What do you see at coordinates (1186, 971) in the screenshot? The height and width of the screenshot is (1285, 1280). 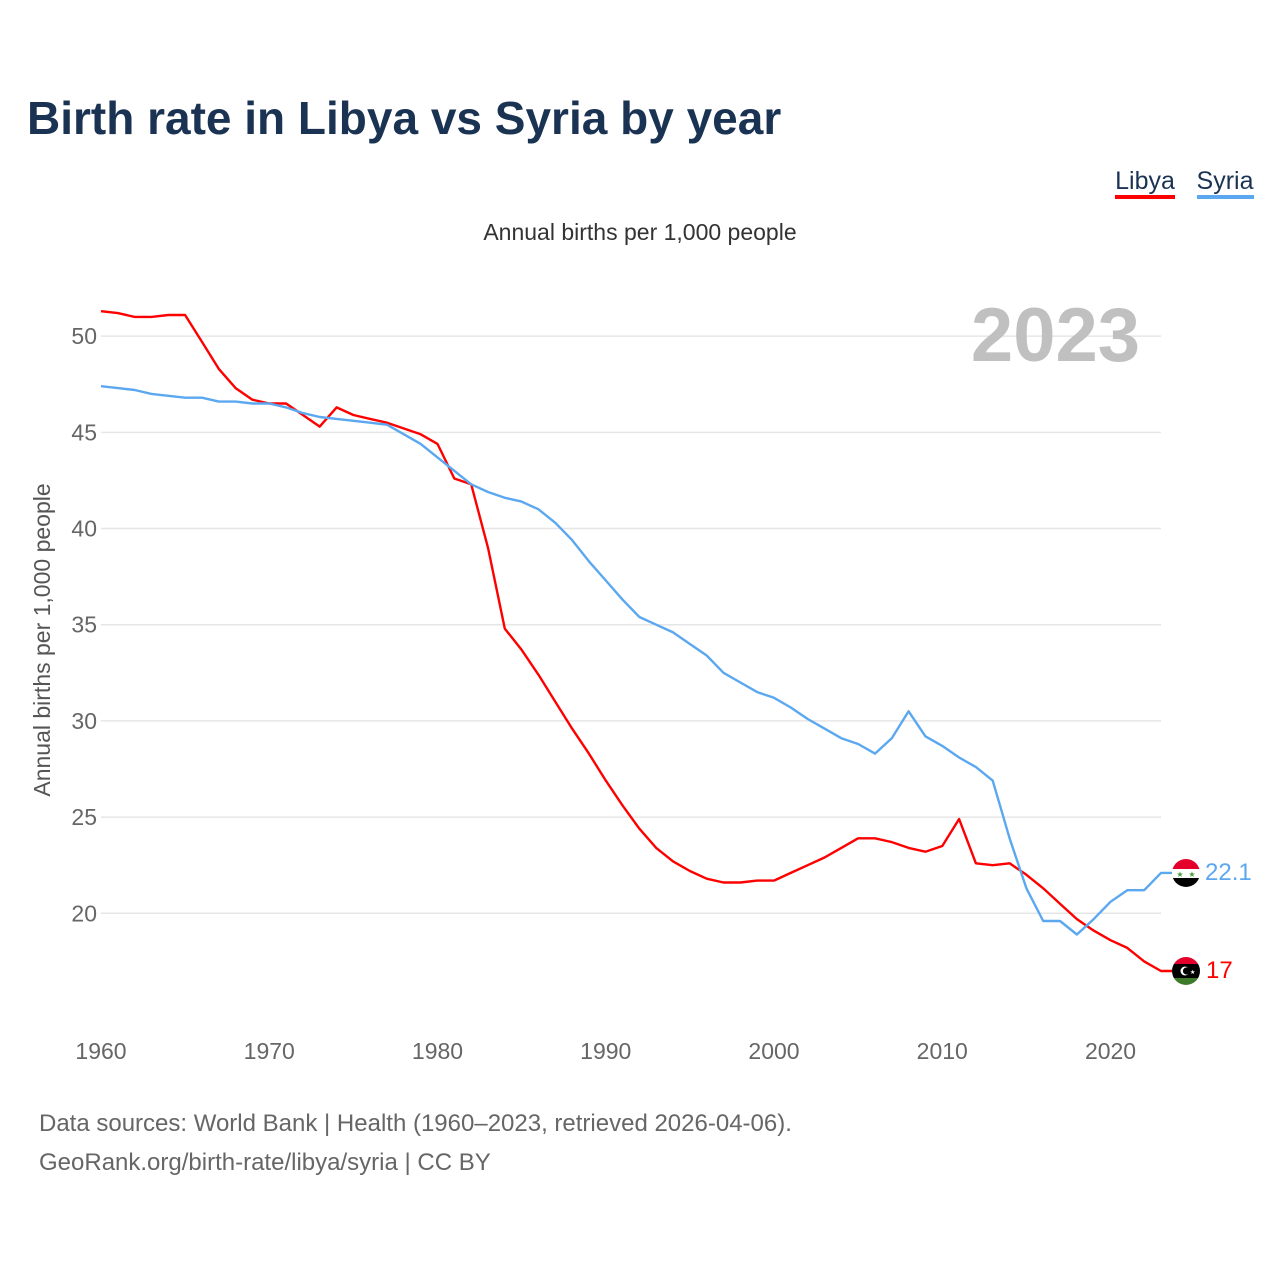 I see `libya-flag-icon: ★` at bounding box center [1186, 971].